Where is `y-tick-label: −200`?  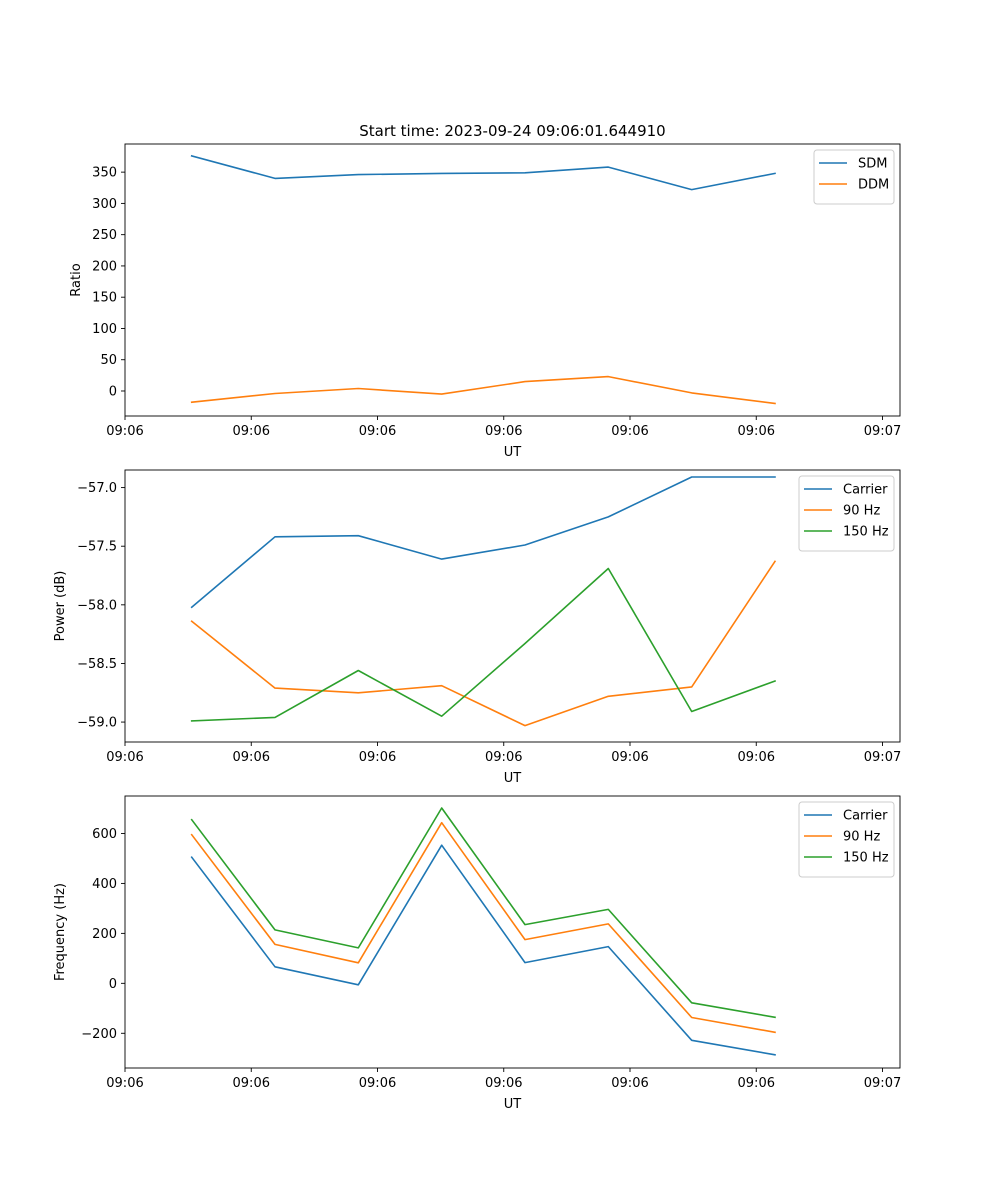
y-tick-label: −200 is located at coordinates (99, 1034).